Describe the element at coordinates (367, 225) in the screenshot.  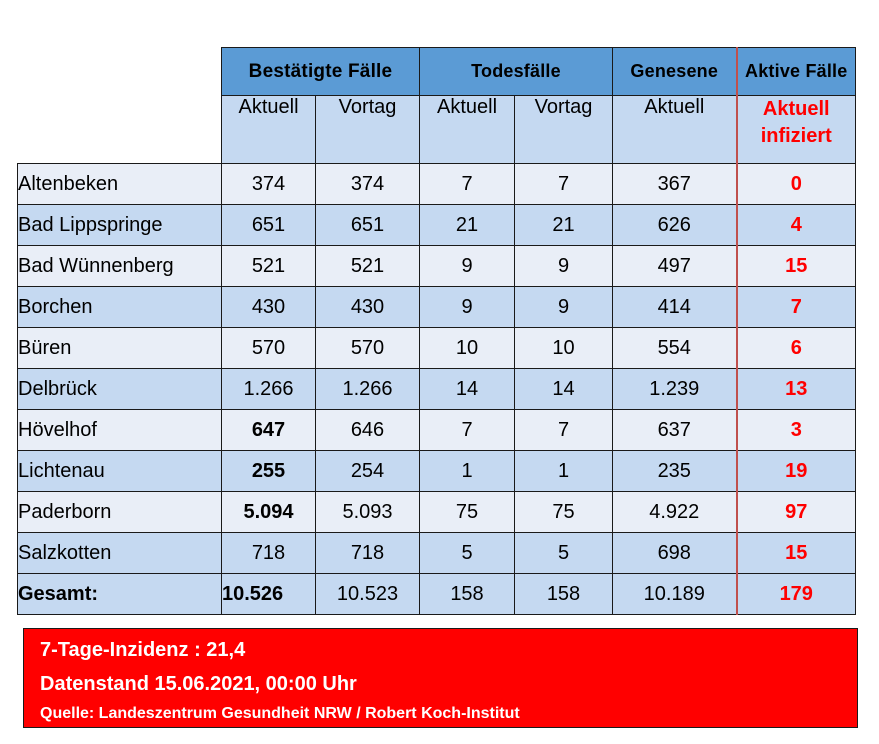
I see `confirmed-previous: 651` at that location.